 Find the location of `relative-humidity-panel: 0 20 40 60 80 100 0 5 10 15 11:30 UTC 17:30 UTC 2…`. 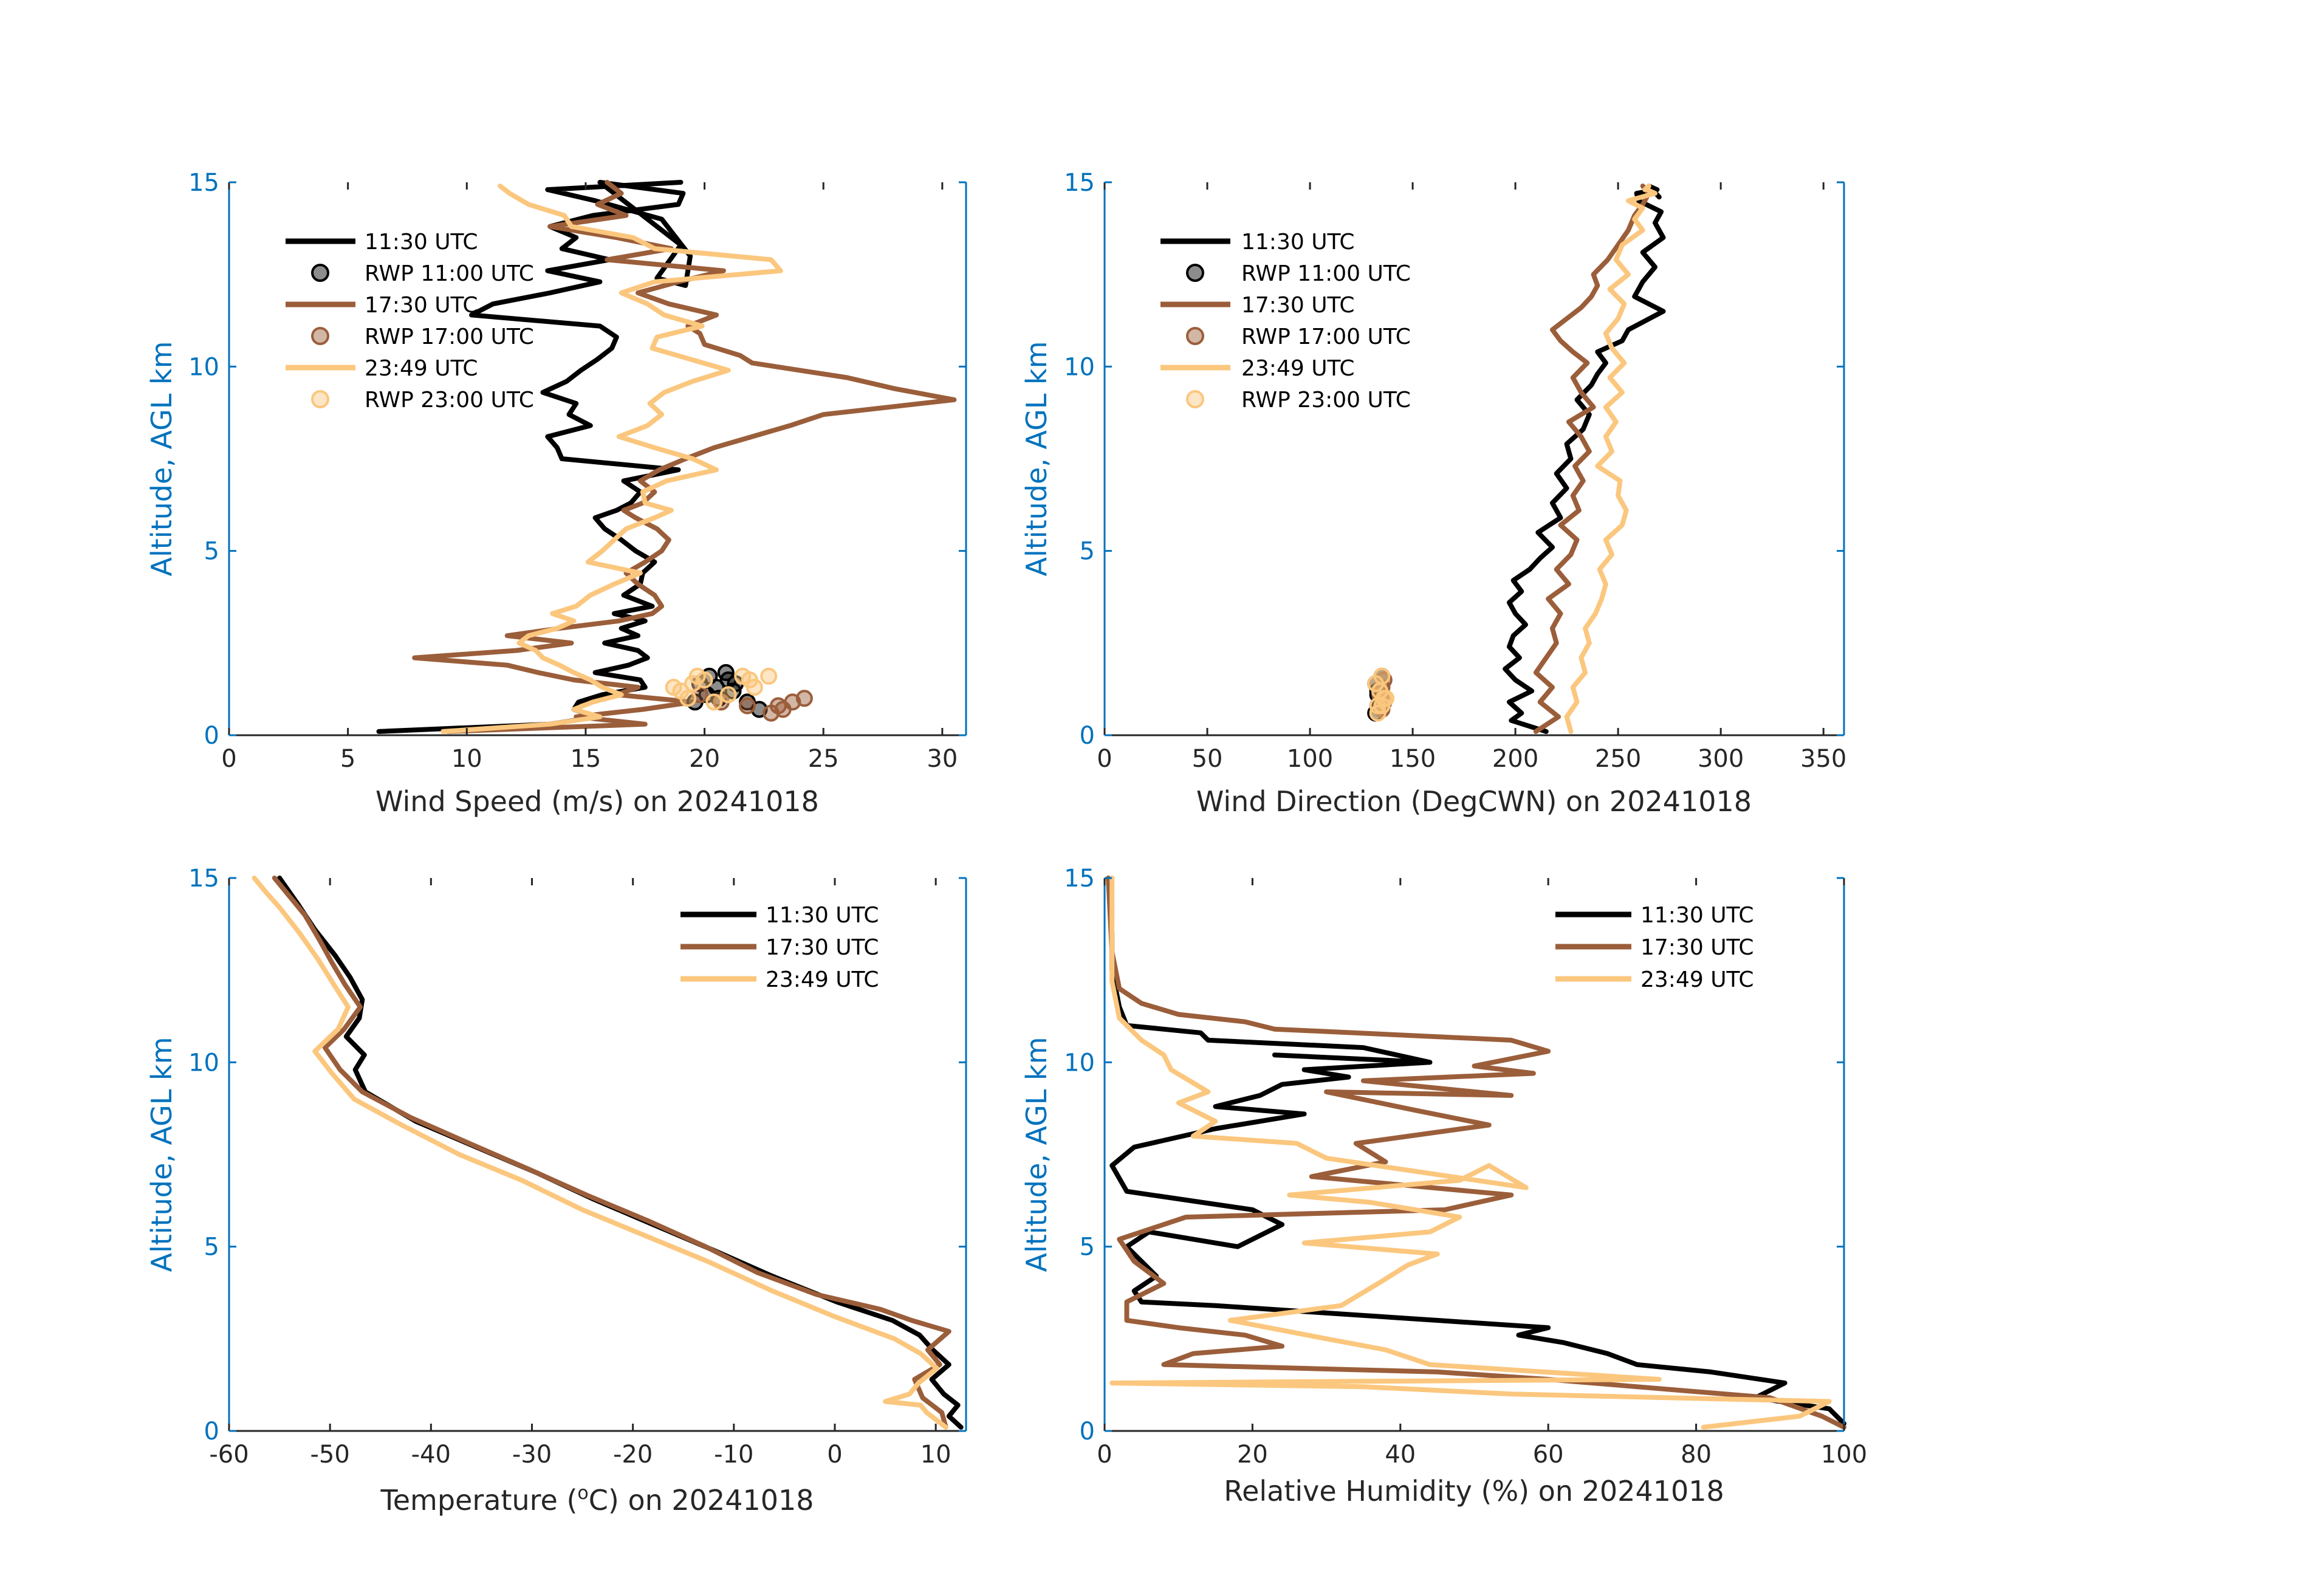

relative-humidity-panel: 0 20 40 60 80 100 0 5 10 15 11:30 UTC 17:30 UTC 2… is located at coordinates (1443, 1186).